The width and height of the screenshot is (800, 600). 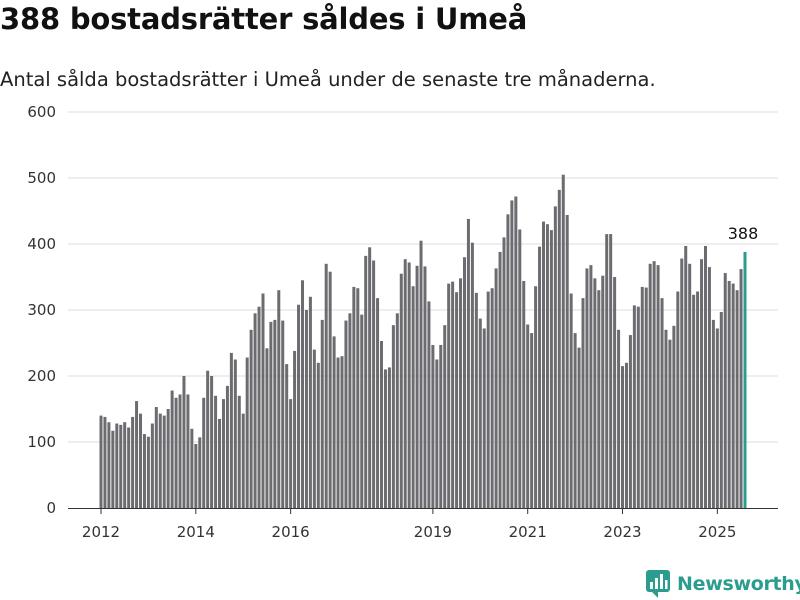 I want to click on annotations: 388, so click(x=743, y=233).